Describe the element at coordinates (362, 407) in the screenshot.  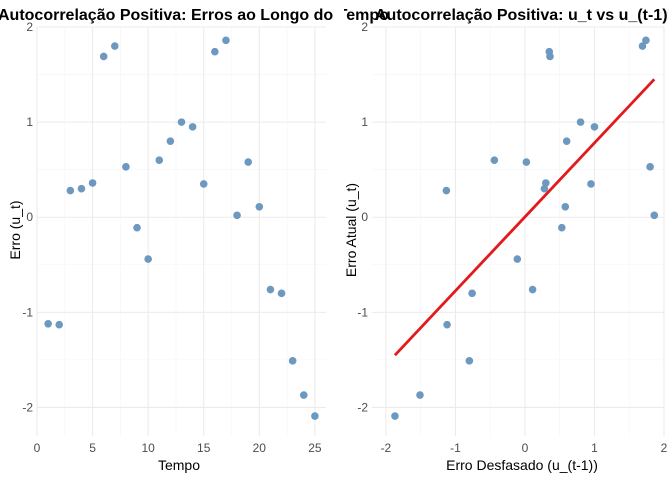
I see `right-y-tick-label: -2` at that location.